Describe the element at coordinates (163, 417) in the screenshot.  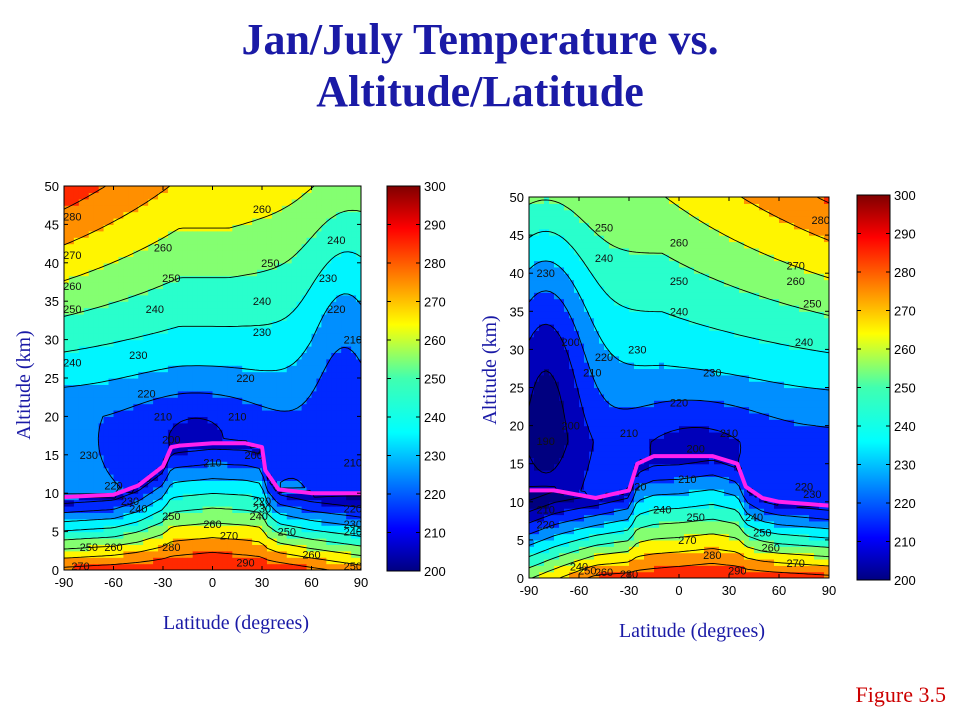
I see `contour-label: 210` at that location.